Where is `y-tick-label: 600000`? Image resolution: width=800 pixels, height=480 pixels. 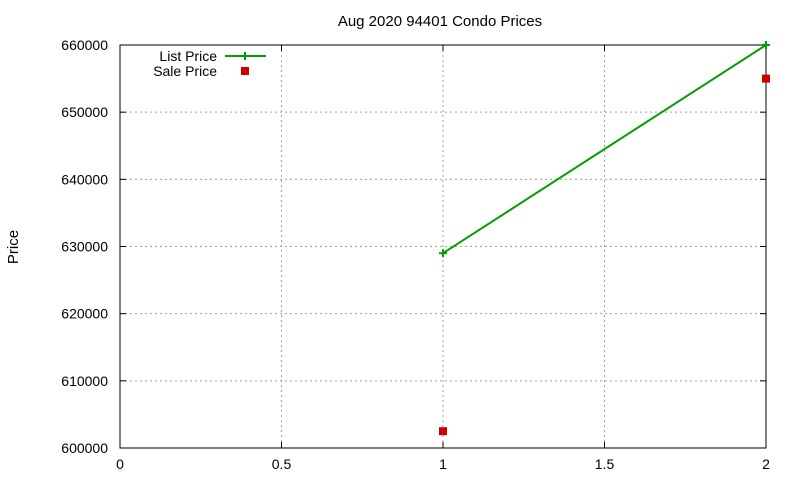 y-tick-label: 600000 is located at coordinates (84, 448).